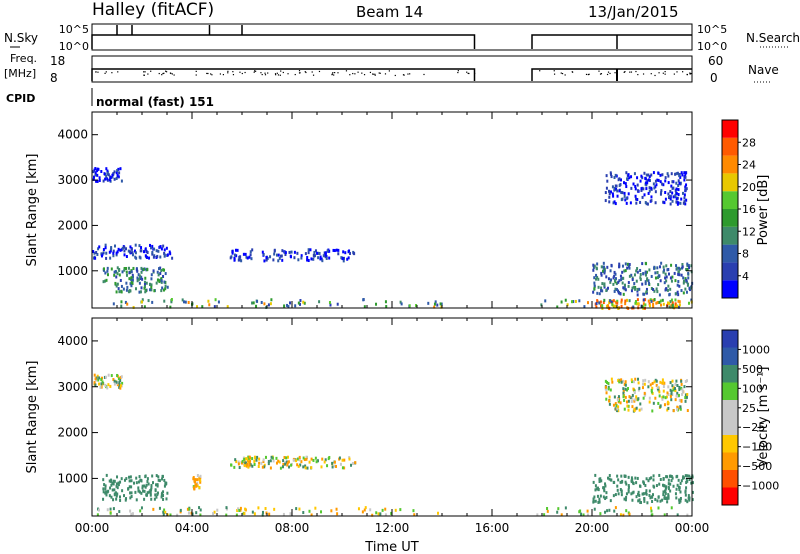 The image size is (800, 554). Describe the element at coordinates (745, 254) in the screenshot. I see `power-colorbar-tick-label: 8` at that location.